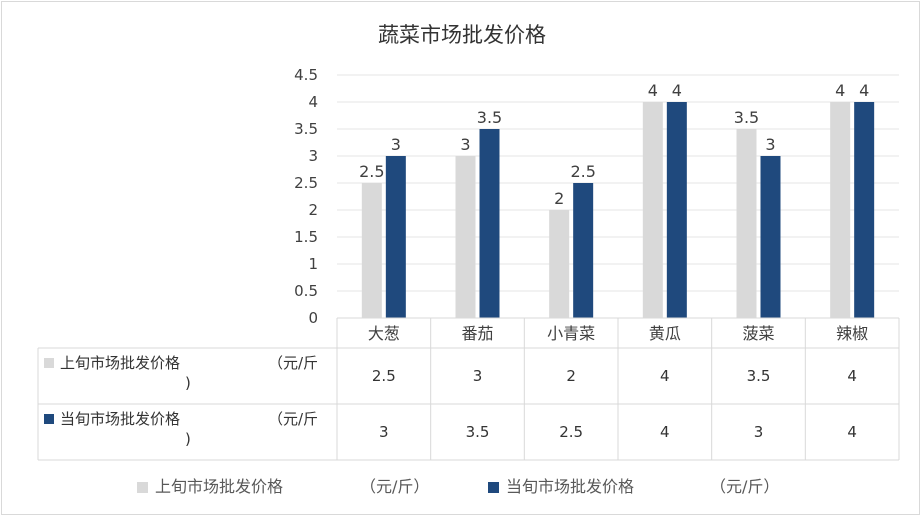 The image size is (923, 518). Describe the element at coordinates (313, 318) in the screenshot. I see `y-tick-label: 0` at that location.